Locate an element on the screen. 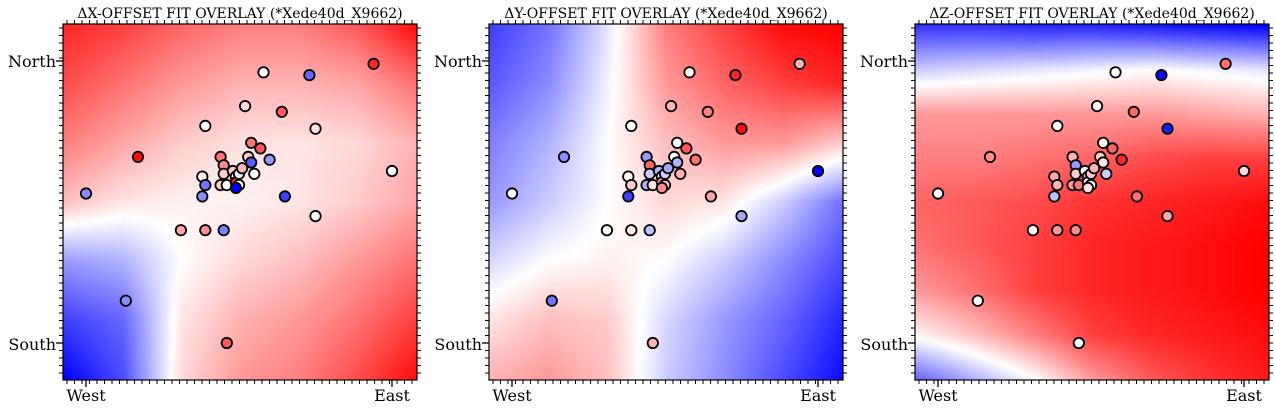 The image size is (1275, 411). chart-title: ΔY-OFFSET FIT OVERLAY (*Xede40d_X9662) is located at coordinates (666, 14).